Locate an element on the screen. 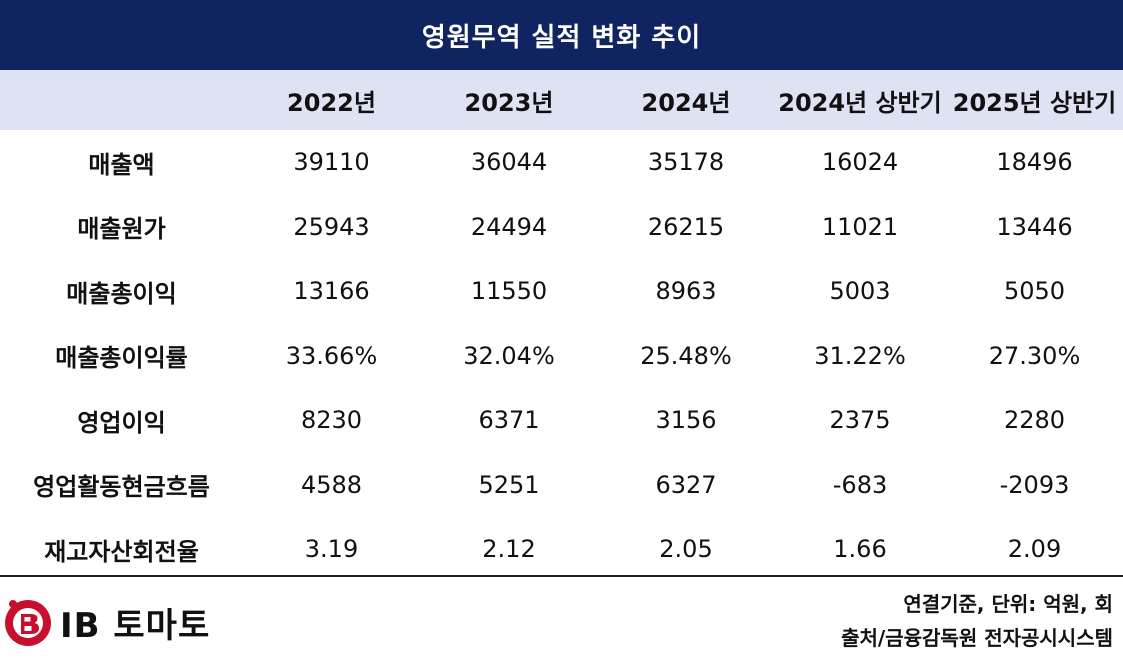 This screenshot has height=658, width=1123. table-cell: 8963 is located at coordinates (686, 291).